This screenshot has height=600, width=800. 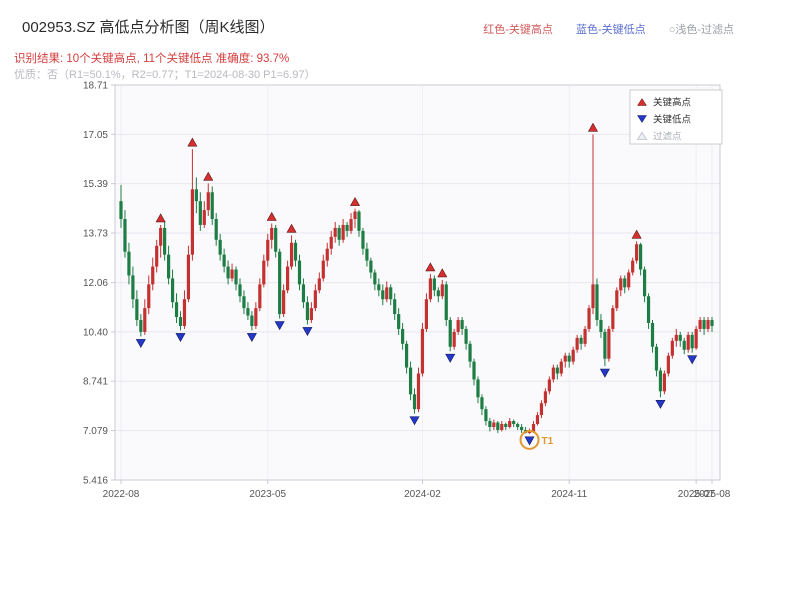 What do you see at coordinates (642, 135) in the screenshot?
I see `legend-filter-icon` at bounding box center [642, 135].